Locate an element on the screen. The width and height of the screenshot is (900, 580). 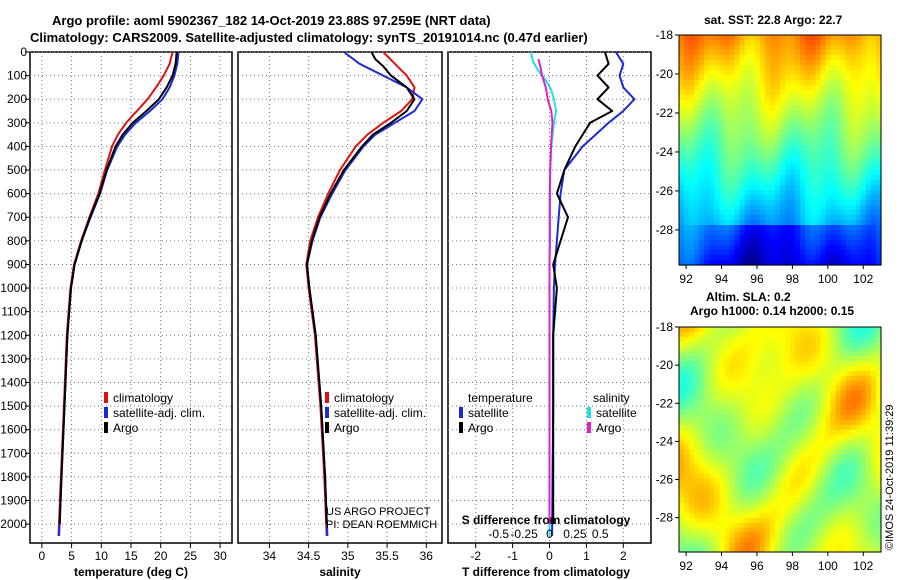
depth-tick-label: 200 is located at coordinates (17, 99).